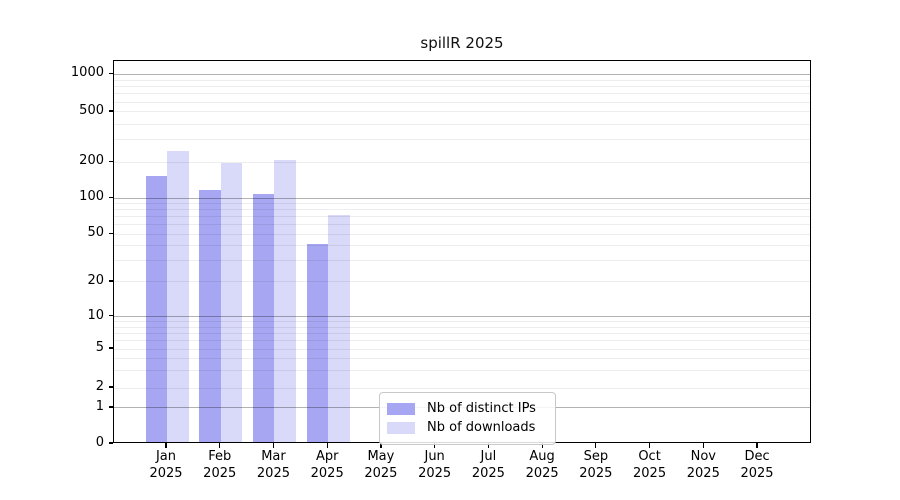 The height and width of the screenshot is (500, 900). I want to click on x-tick-label-aug: Aug 2025, so click(542, 465).